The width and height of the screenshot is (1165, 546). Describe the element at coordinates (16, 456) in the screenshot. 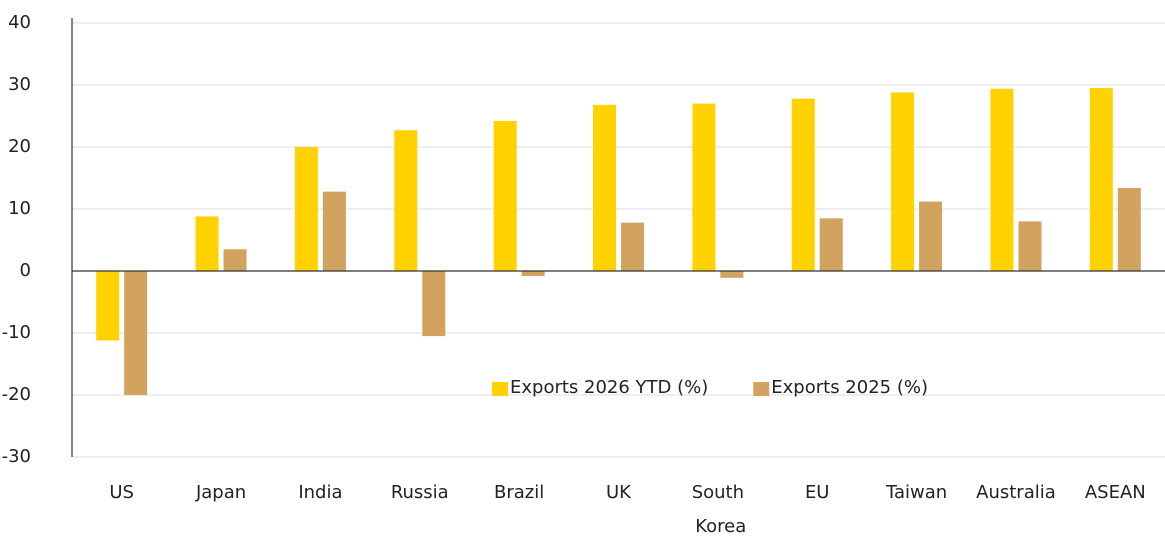

I see `y-tick-label: -30` at that location.